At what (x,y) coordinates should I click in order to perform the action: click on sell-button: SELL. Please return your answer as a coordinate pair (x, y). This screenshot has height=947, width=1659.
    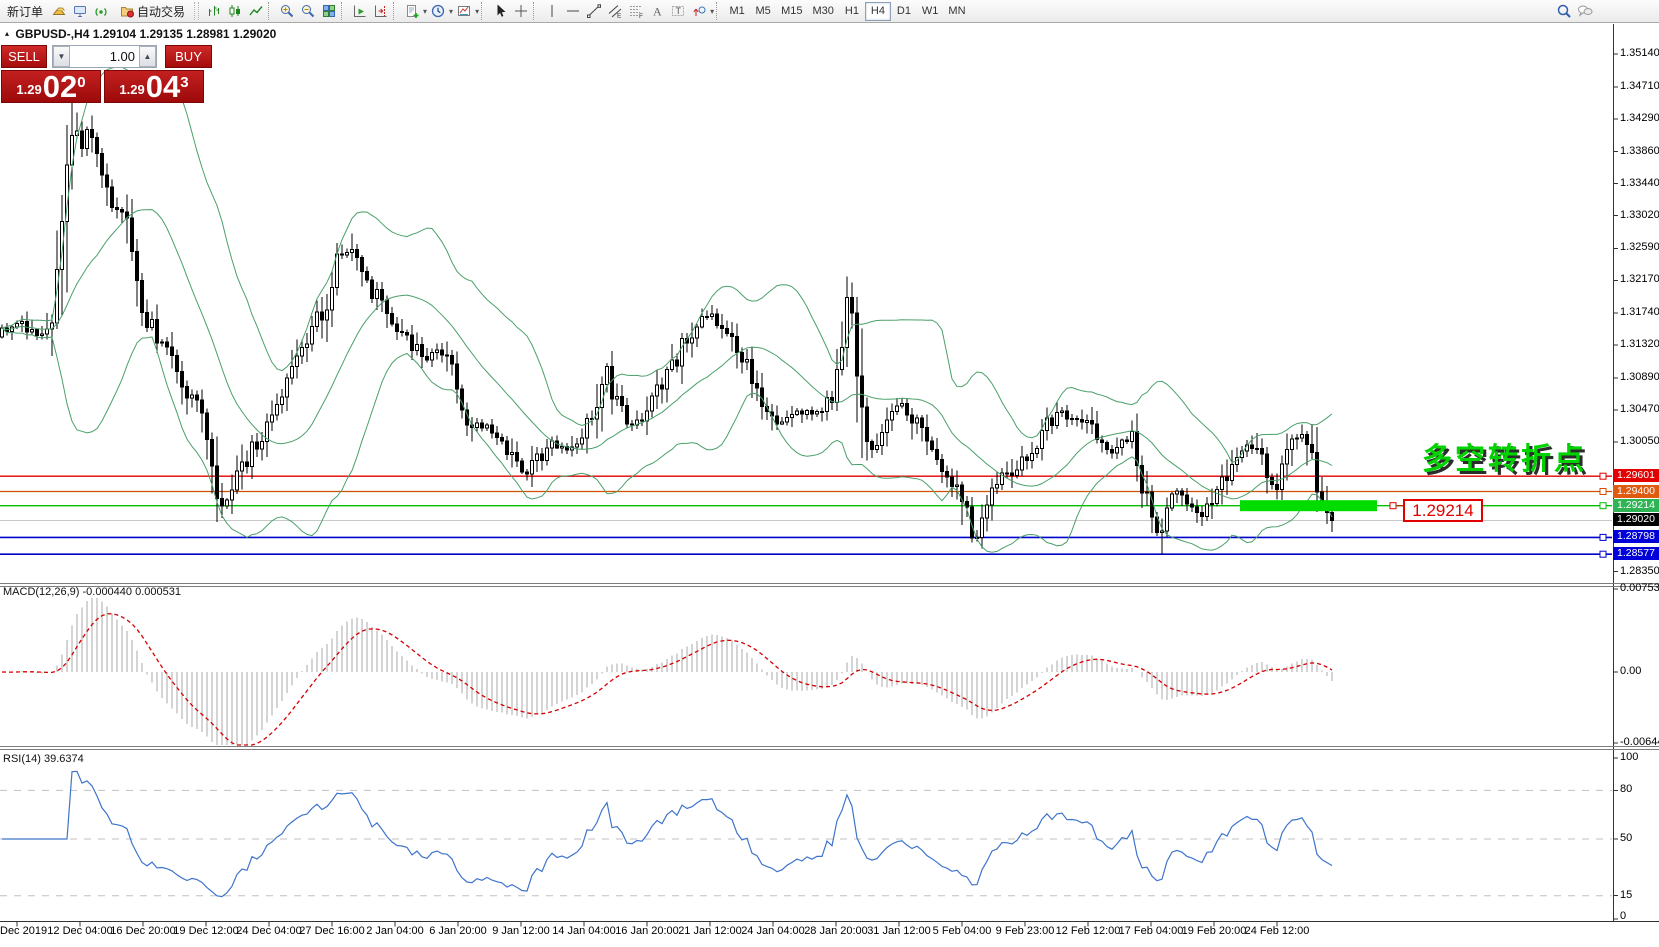
    Looking at the image, I should click on (24, 56).